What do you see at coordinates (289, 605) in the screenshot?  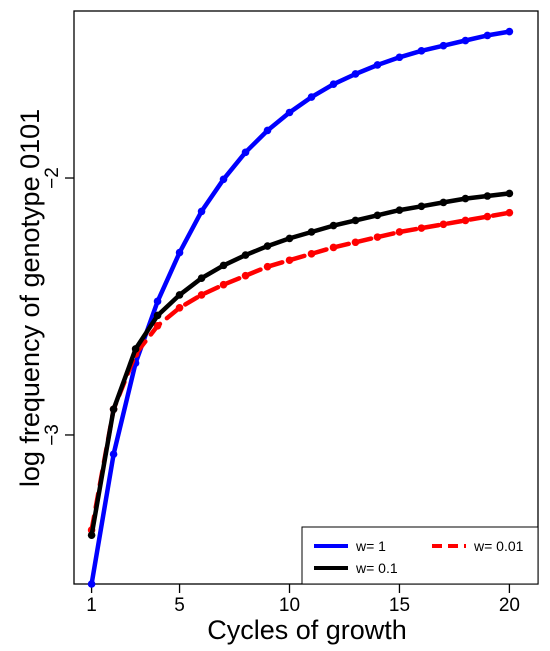 I see `x-tick-label: 10` at bounding box center [289, 605].